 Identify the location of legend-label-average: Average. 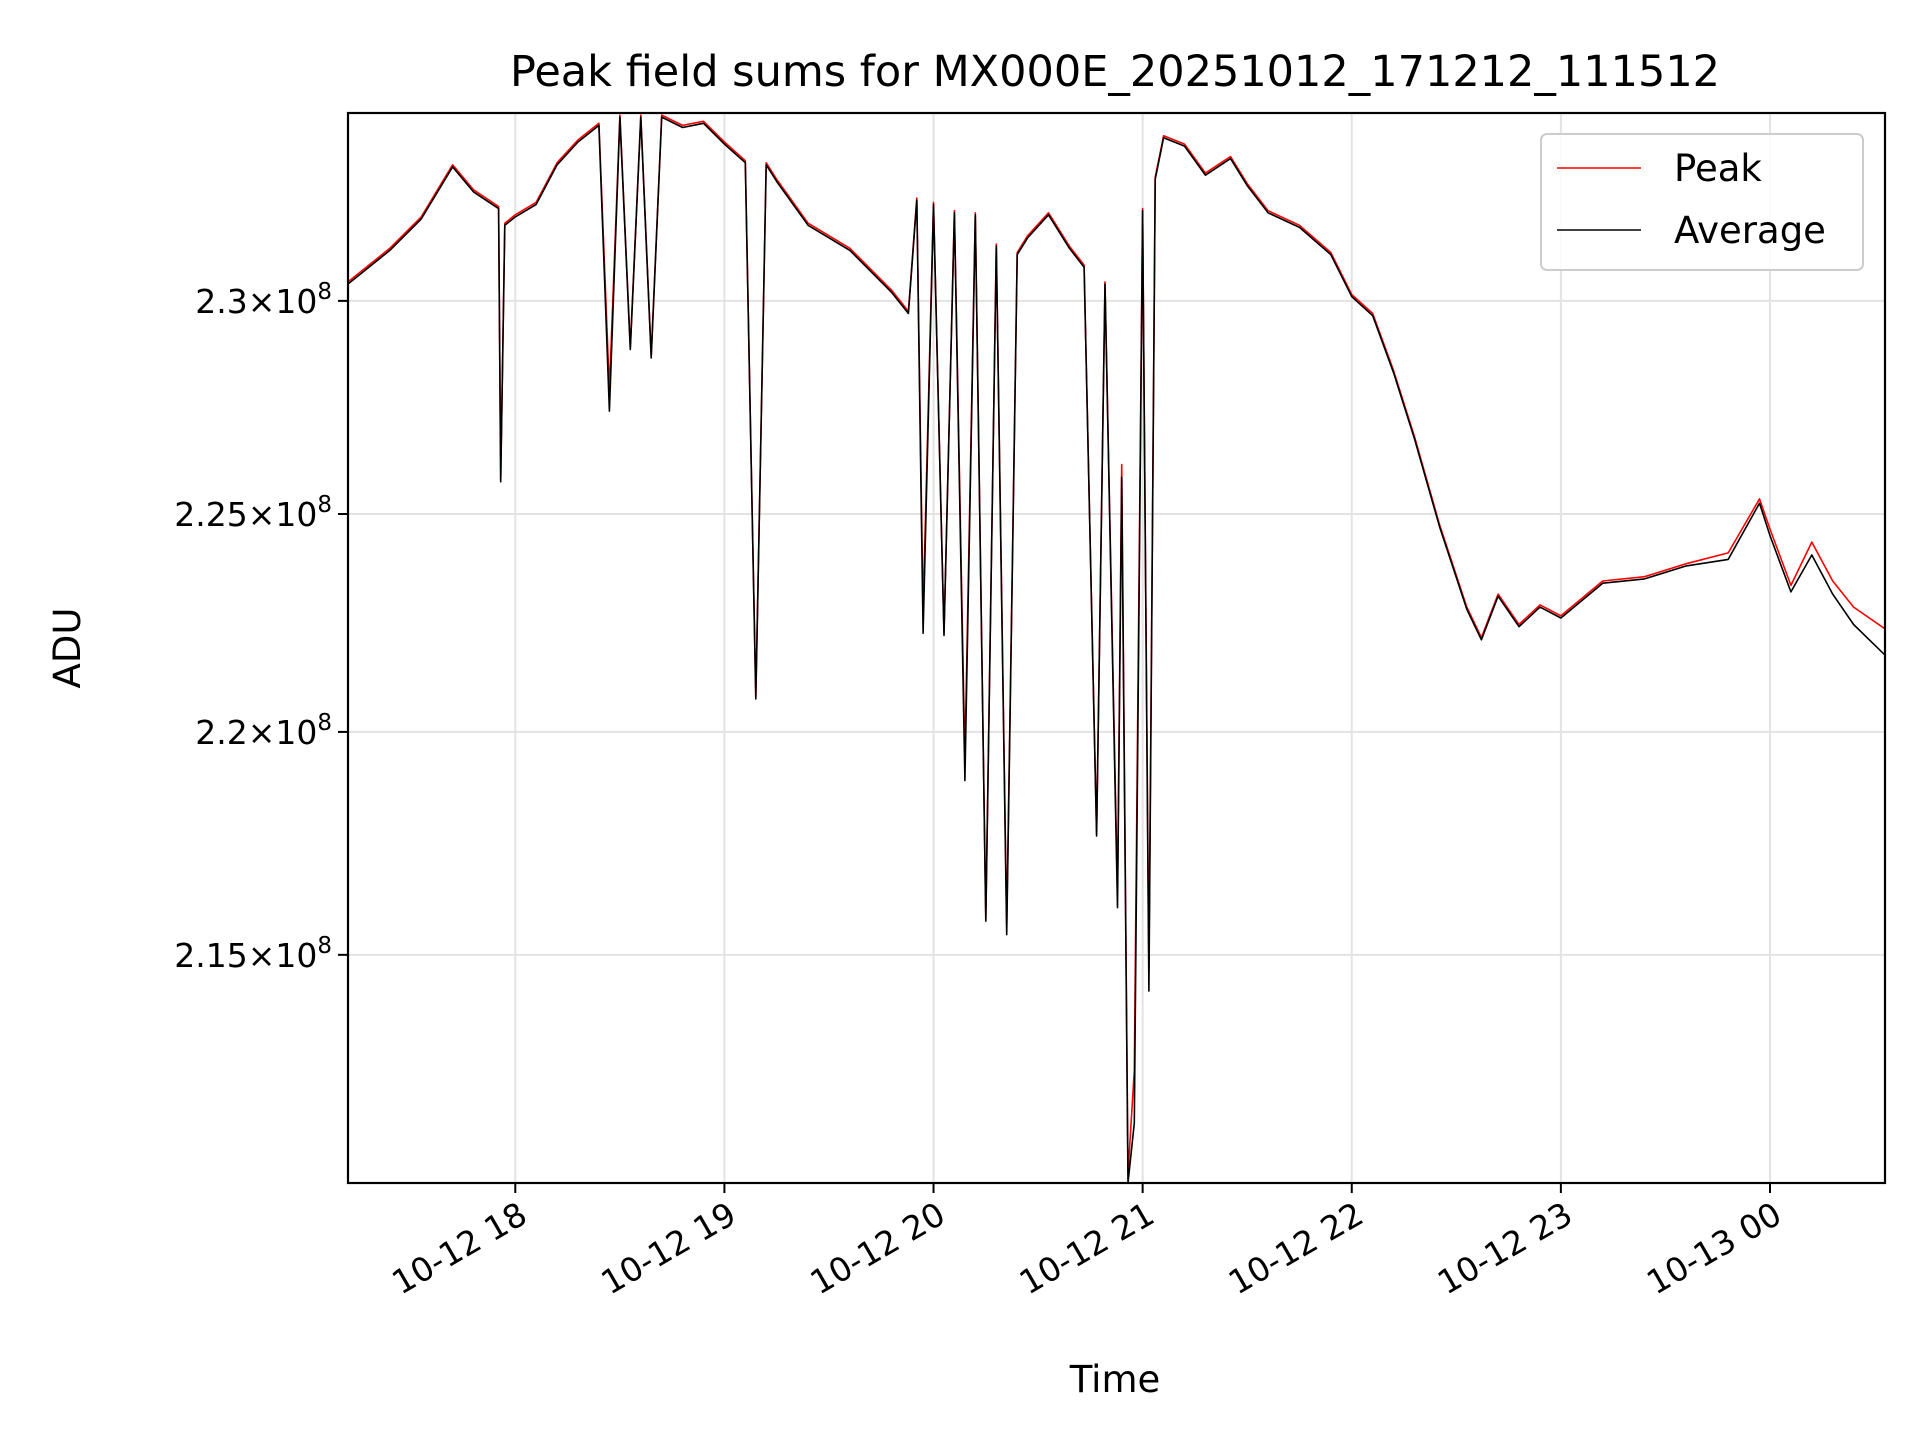
(1750, 230).